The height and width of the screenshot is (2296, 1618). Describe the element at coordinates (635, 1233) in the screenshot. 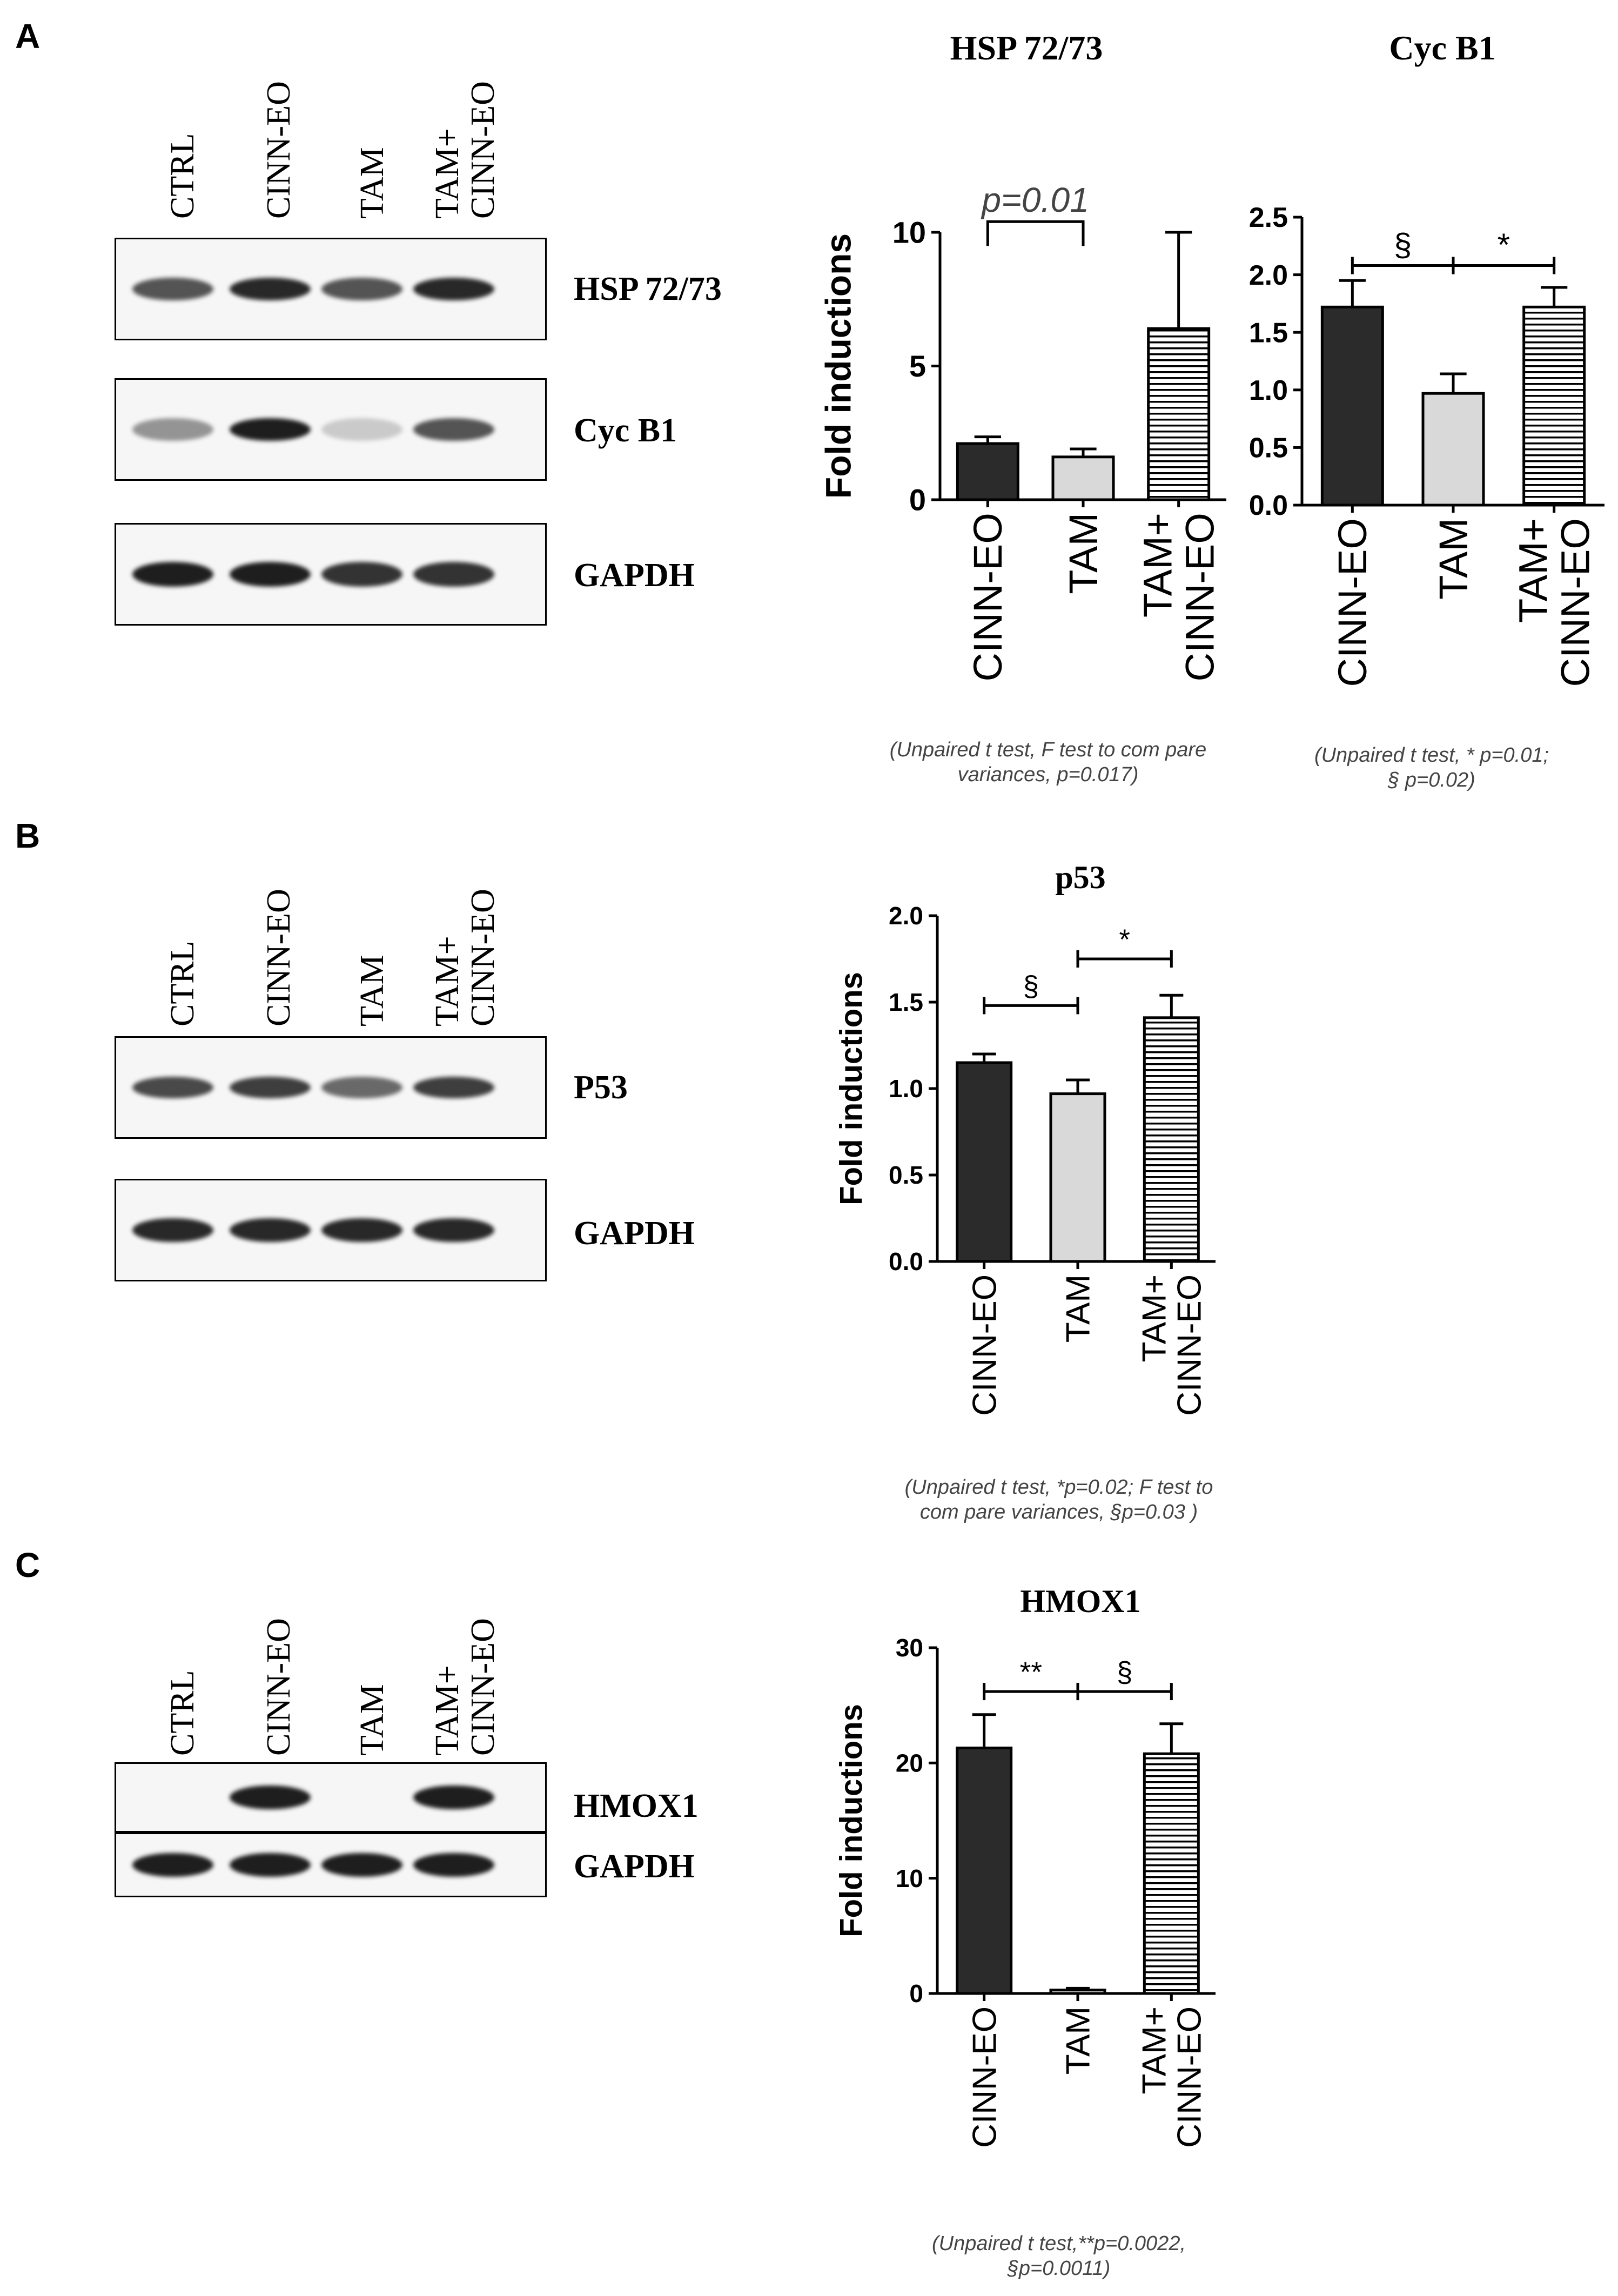

I see `blot-label-gapdh-b: GAPDH` at that location.